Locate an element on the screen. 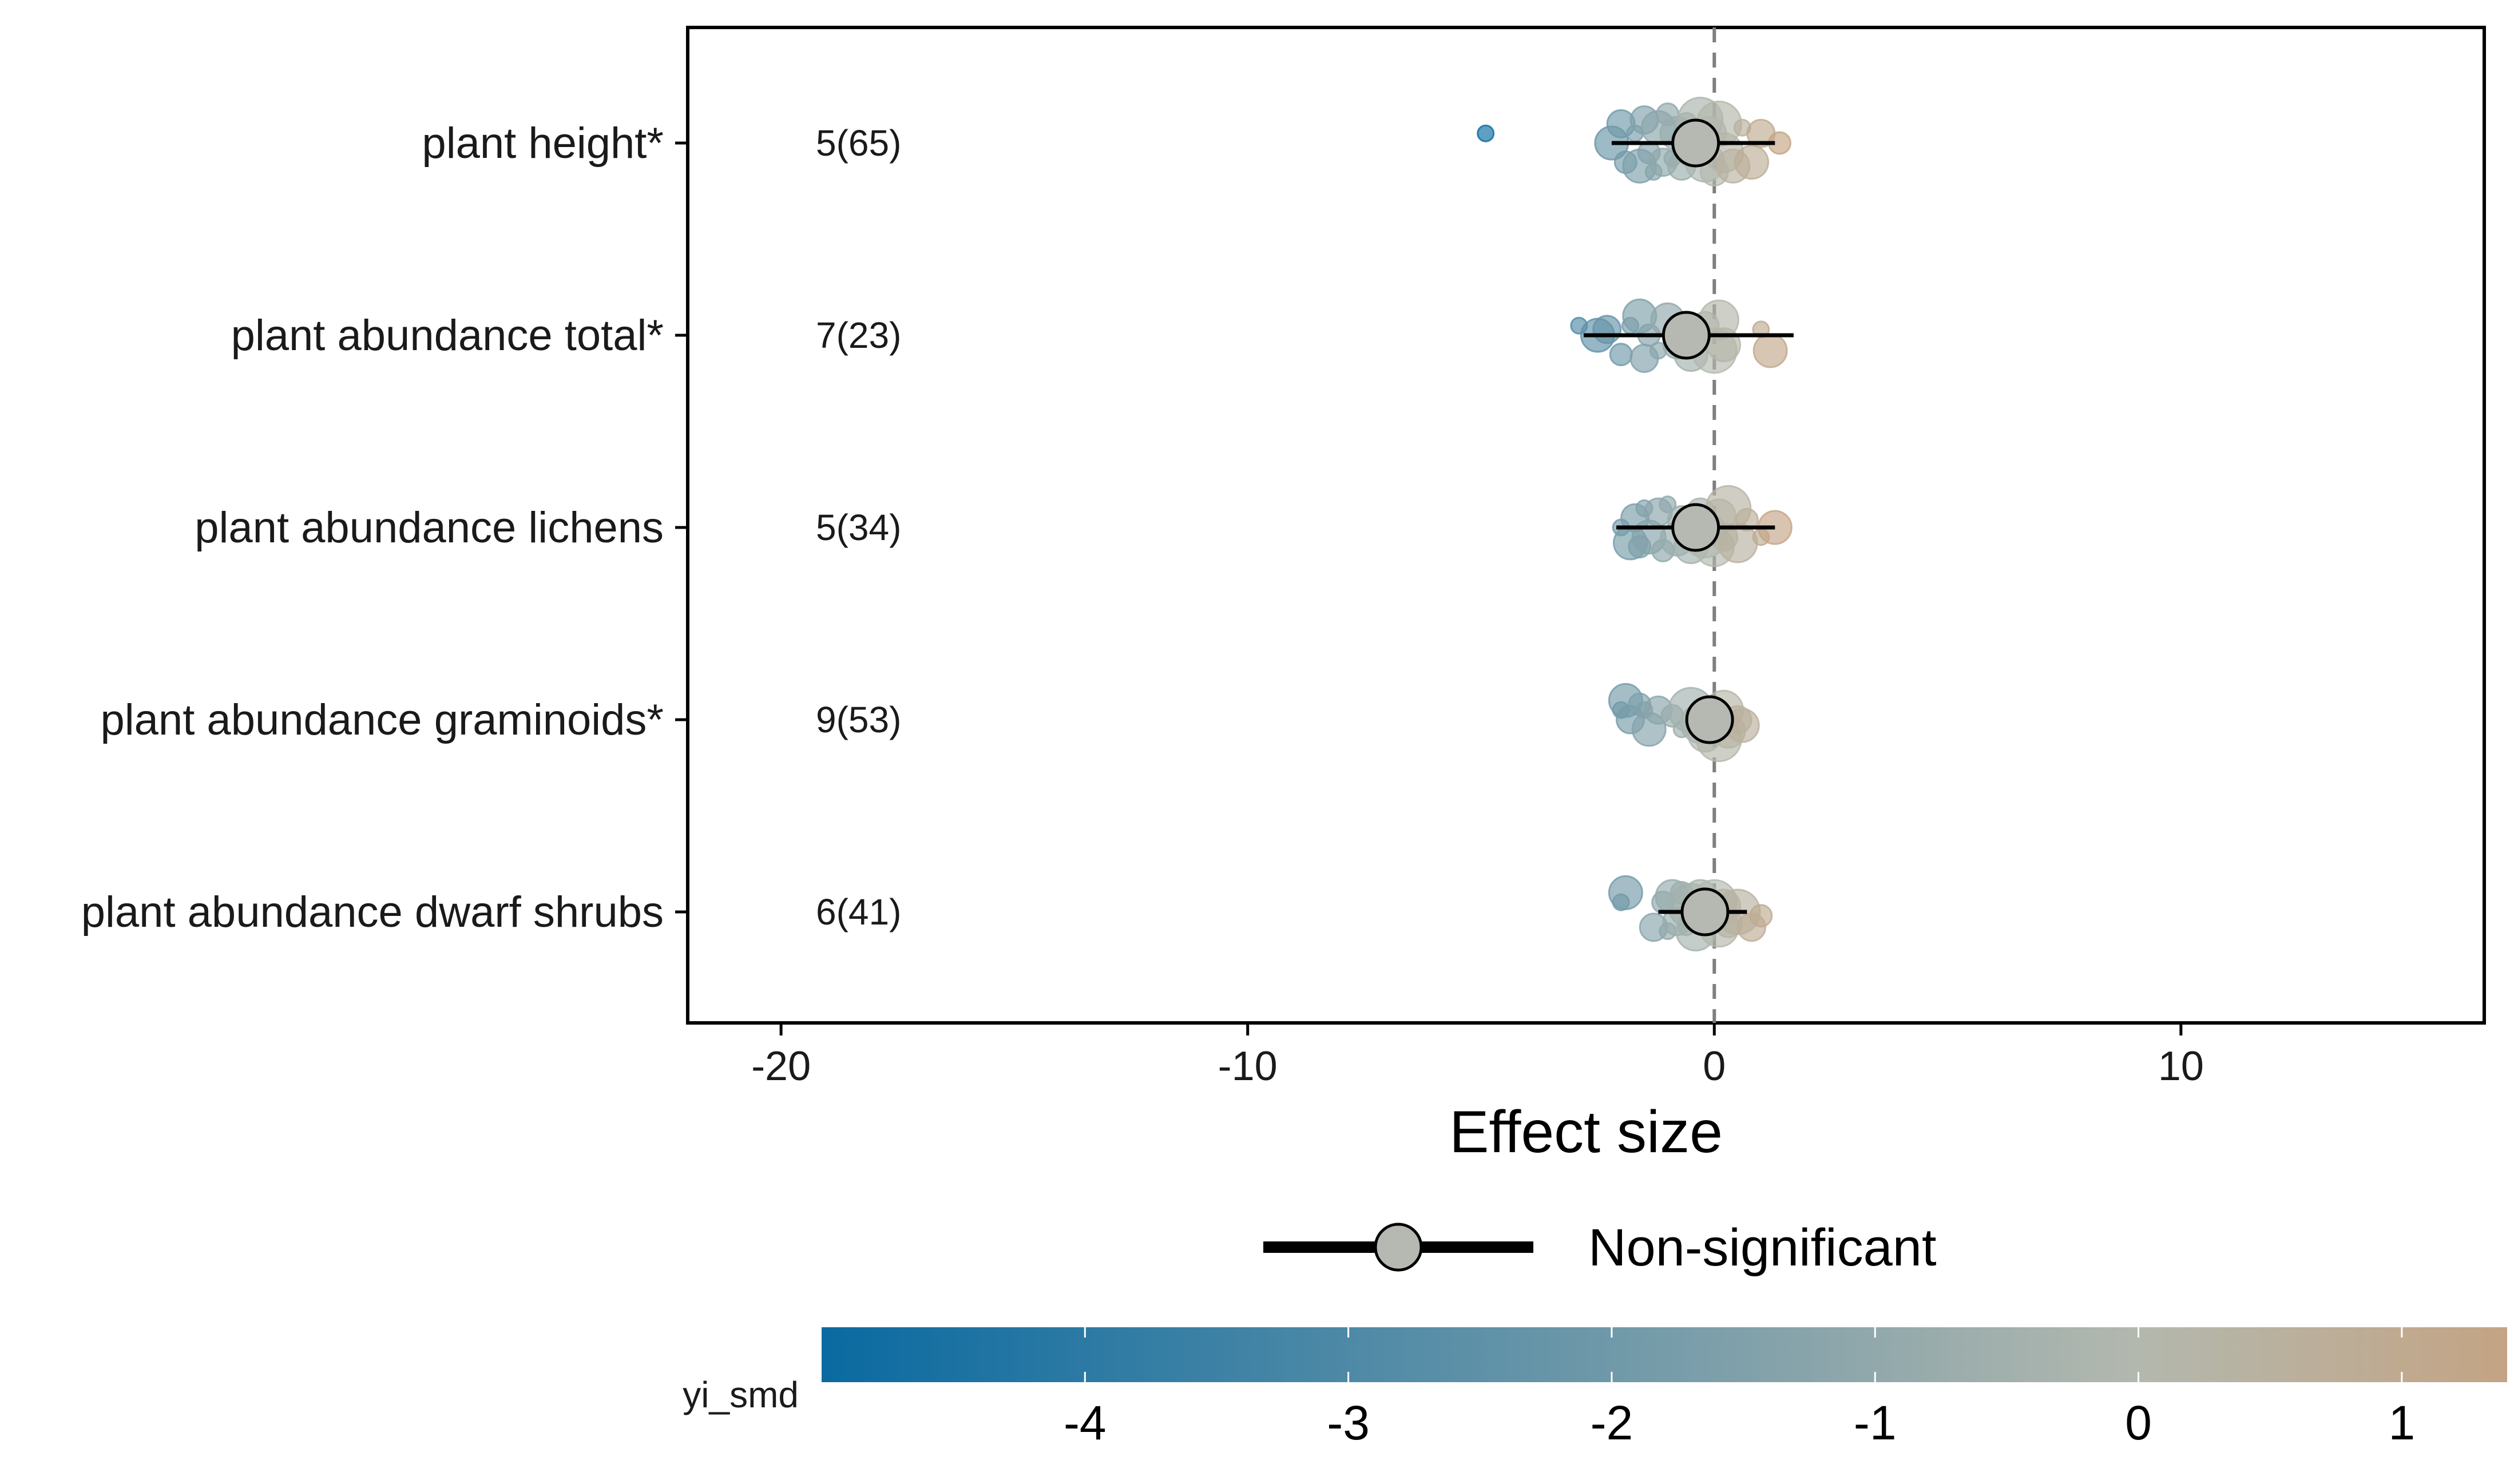  x-tick-label: -20 is located at coordinates (781, 1066).